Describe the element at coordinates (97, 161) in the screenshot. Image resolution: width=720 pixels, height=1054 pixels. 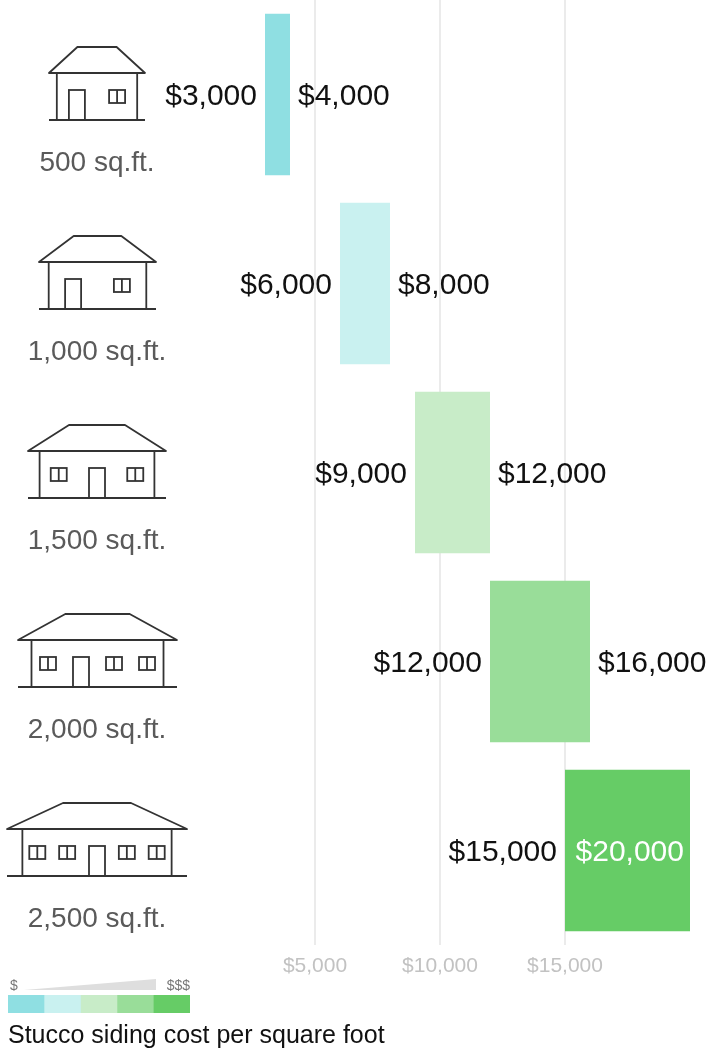
I see `y-tick-label: 500 sq.ft.` at that location.